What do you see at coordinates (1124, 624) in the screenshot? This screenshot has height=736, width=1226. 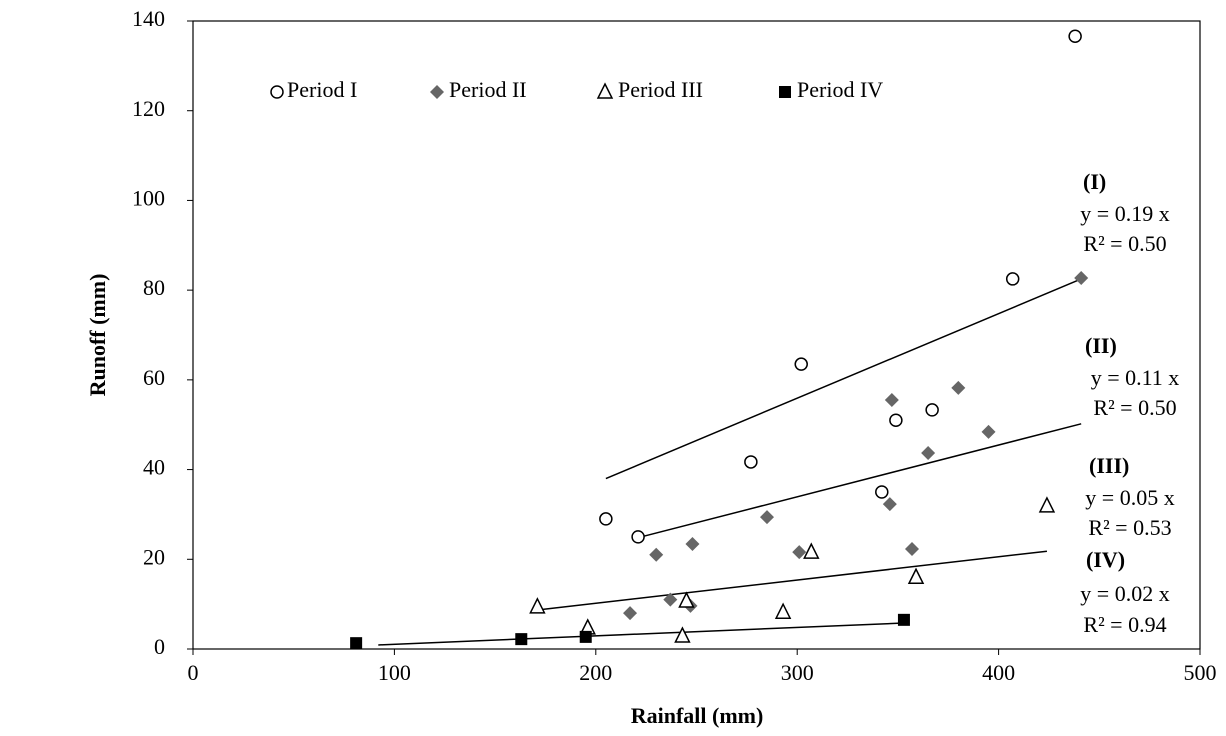 I see `trend-r2: R² = 0.94` at bounding box center [1124, 624].